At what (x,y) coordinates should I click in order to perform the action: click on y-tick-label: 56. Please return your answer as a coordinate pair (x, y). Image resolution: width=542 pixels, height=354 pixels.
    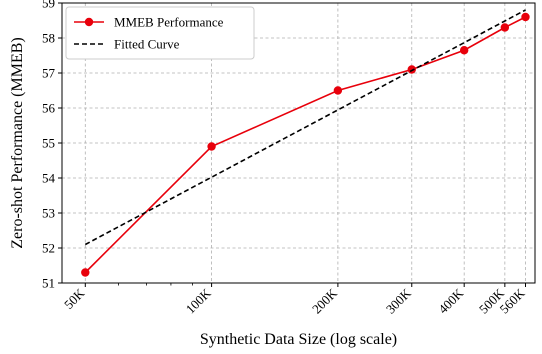
    Looking at the image, I should click on (49, 108).